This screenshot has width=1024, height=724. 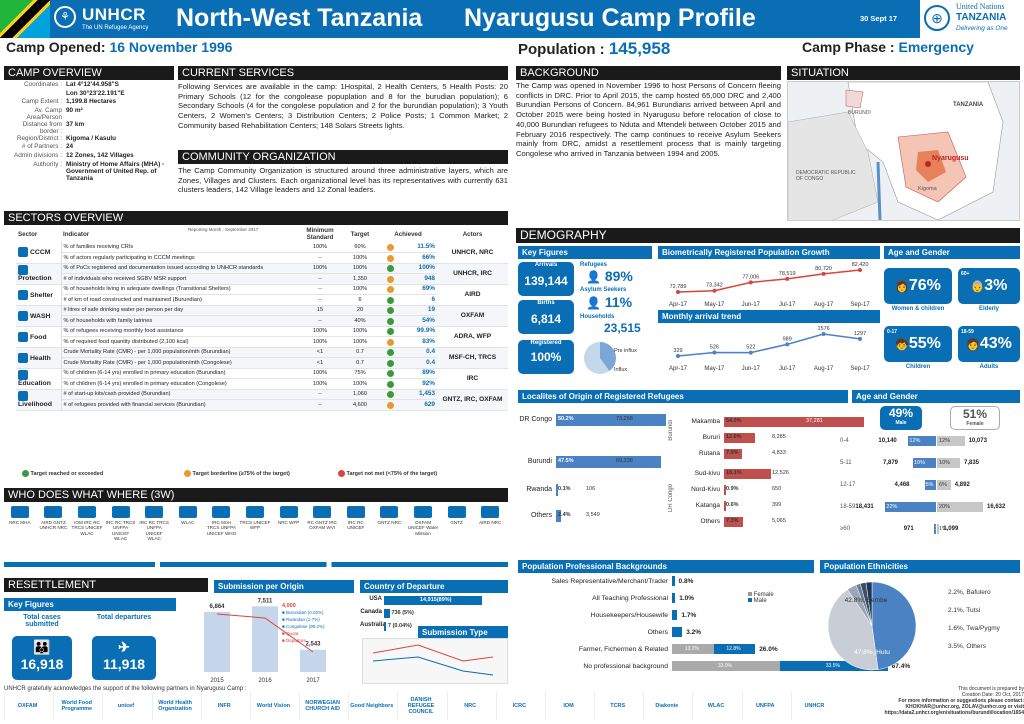 What do you see at coordinates (400, 626) in the screenshot?
I see `departure-value: 7 (0.04%)` at bounding box center [400, 626].